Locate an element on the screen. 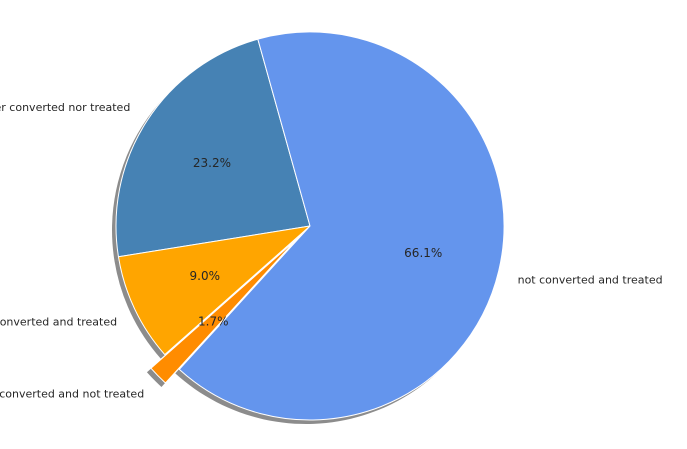  slice-neither-converted-nor-treated is located at coordinates (213, 148).